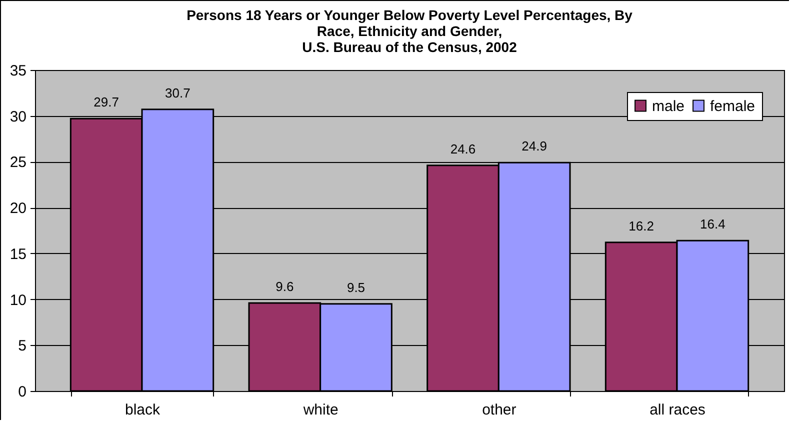 The width and height of the screenshot is (791, 422). I want to click on x-tick-label: other, so click(499, 410).